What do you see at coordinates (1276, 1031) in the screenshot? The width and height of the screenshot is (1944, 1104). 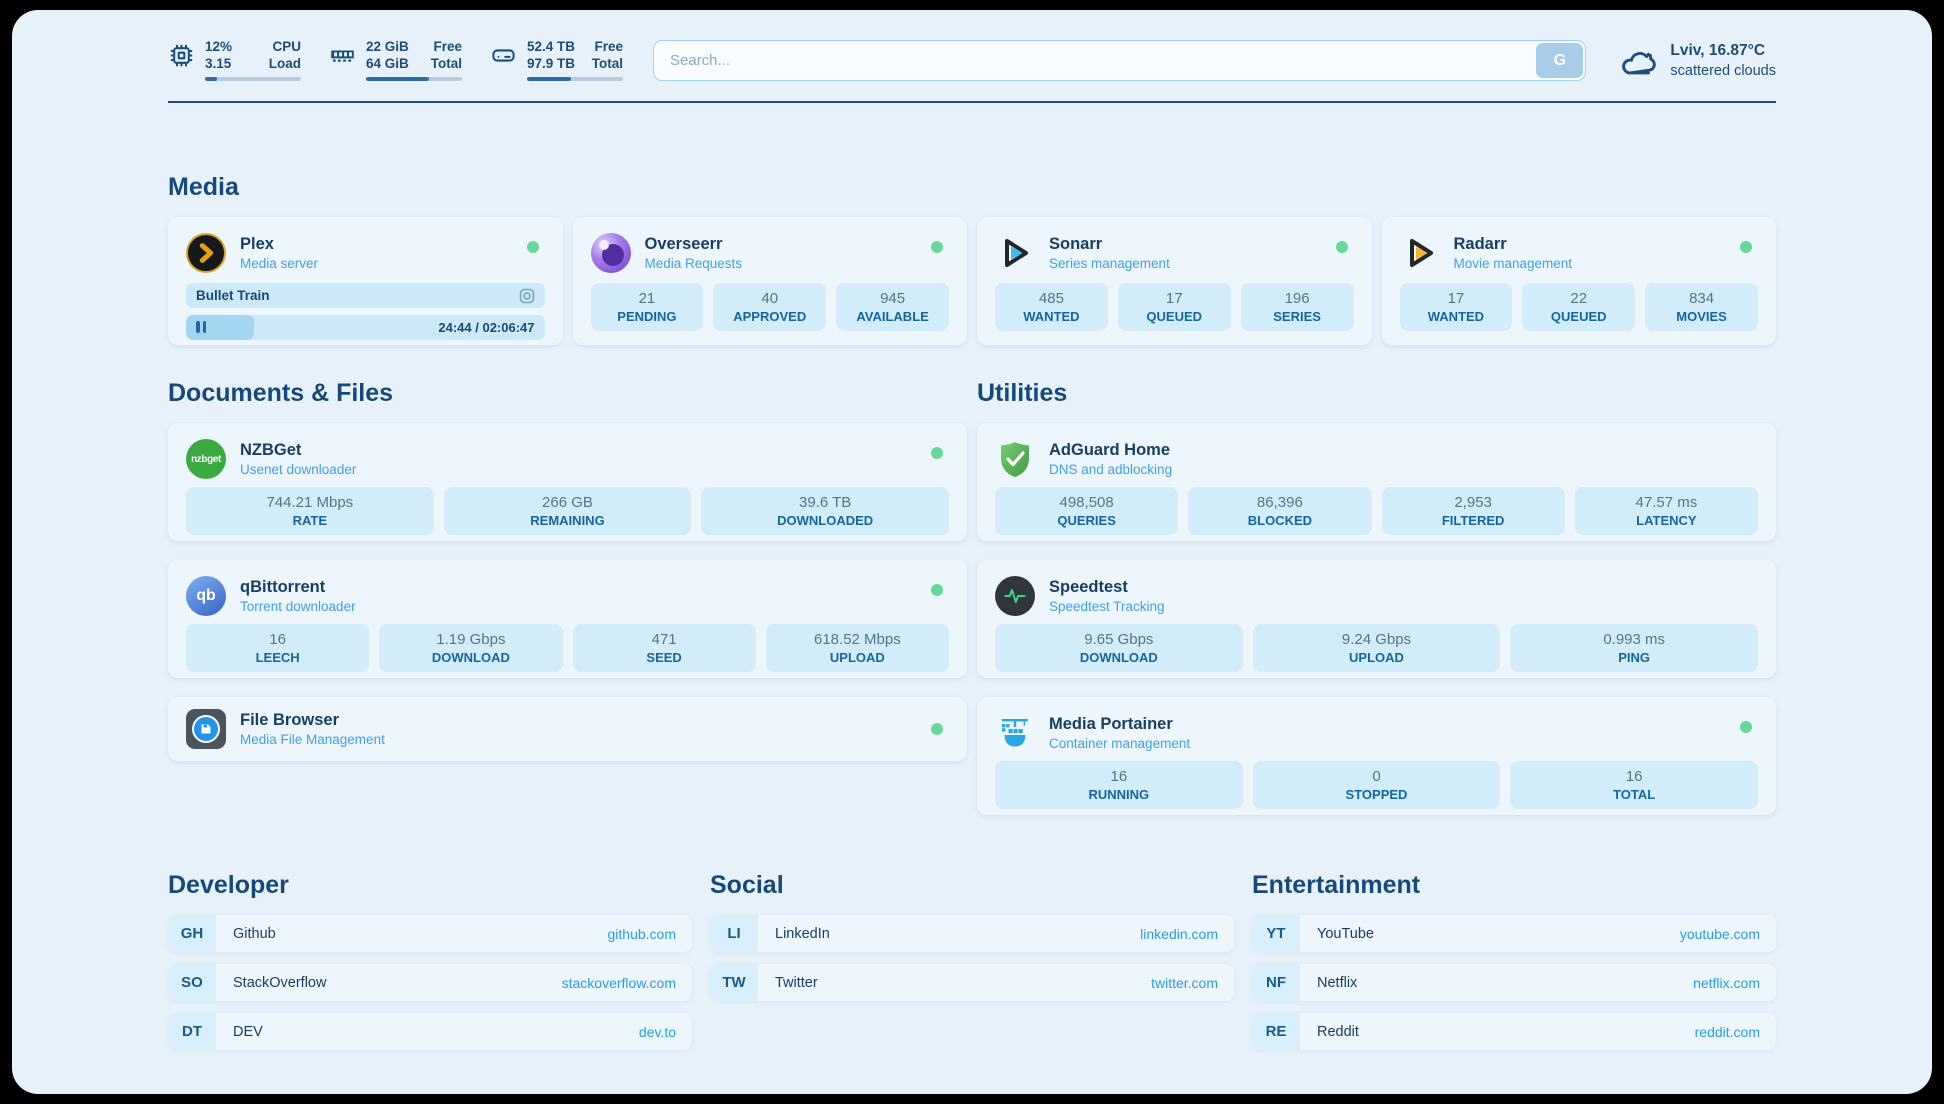 I see `bookmark-abbr: RE` at bounding box center [1276, 1031].